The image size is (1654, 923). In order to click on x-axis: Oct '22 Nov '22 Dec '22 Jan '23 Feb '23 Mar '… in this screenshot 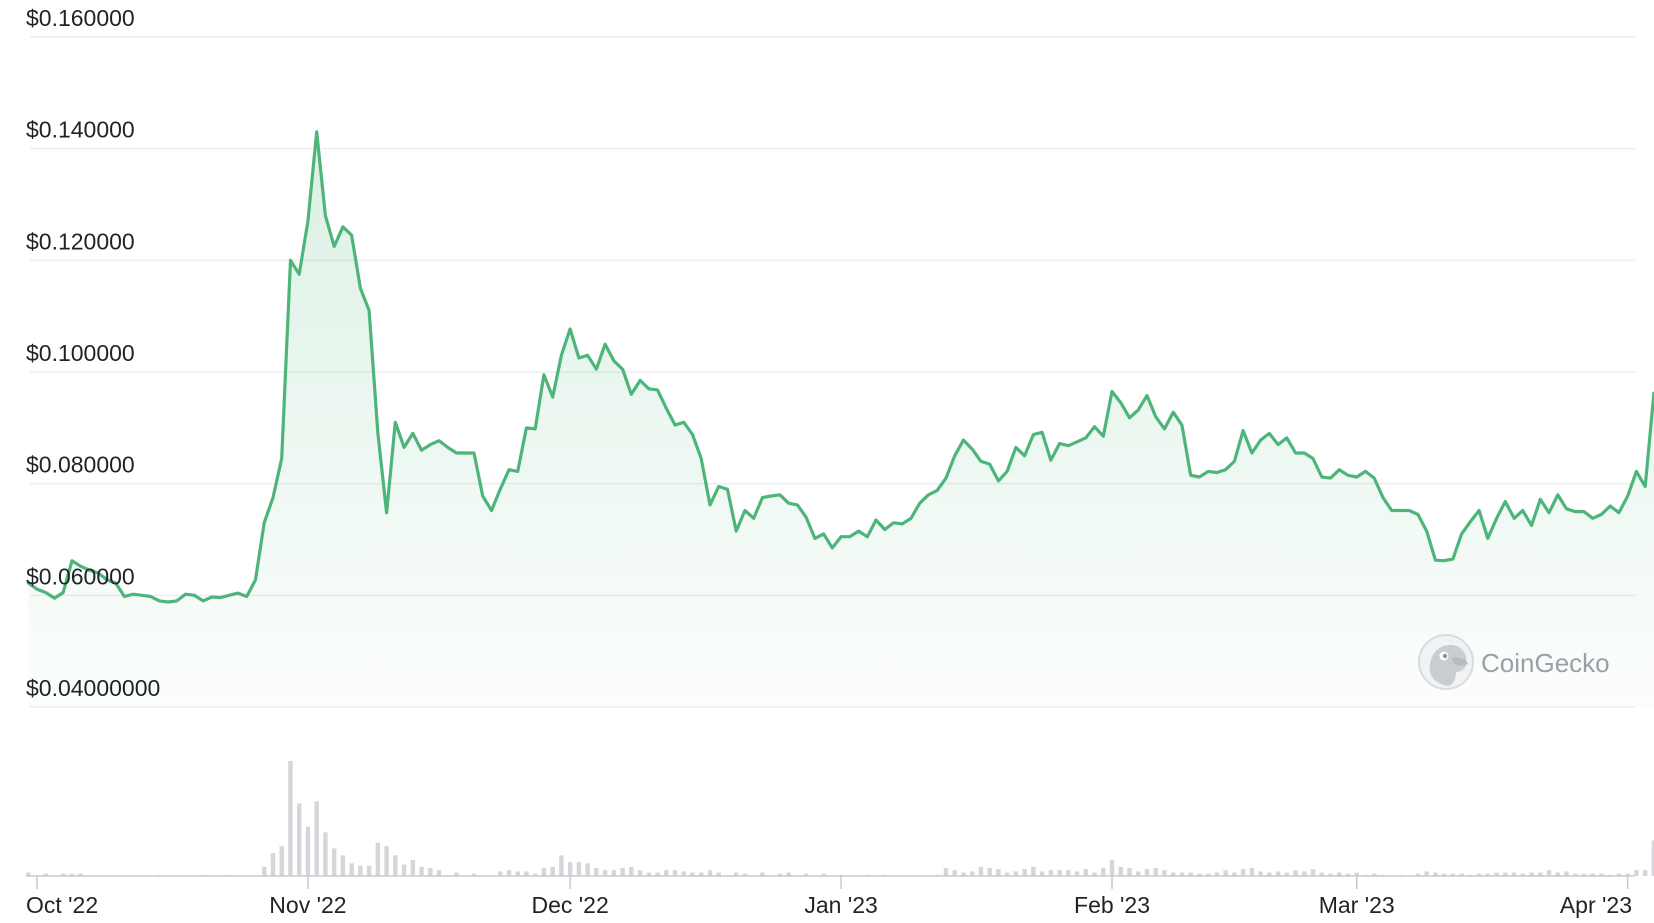, I will do `click(830, 896)`.